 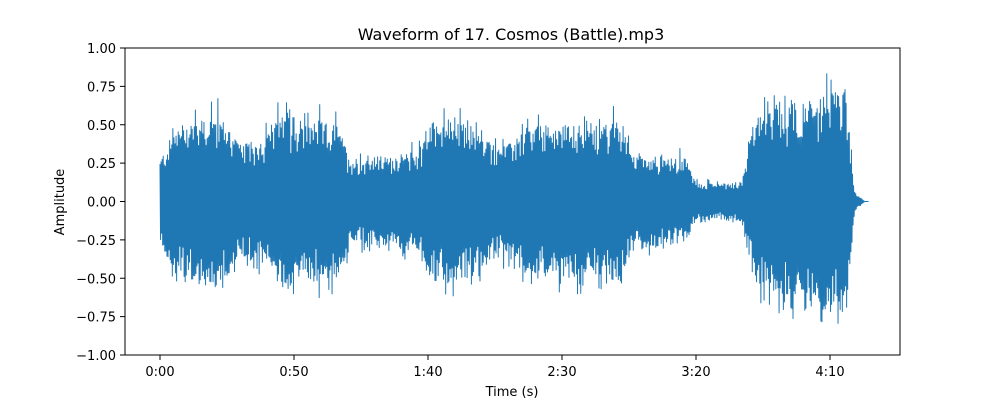 I want to click on x-tick-label: 4:10, so click(x=829, y=372).